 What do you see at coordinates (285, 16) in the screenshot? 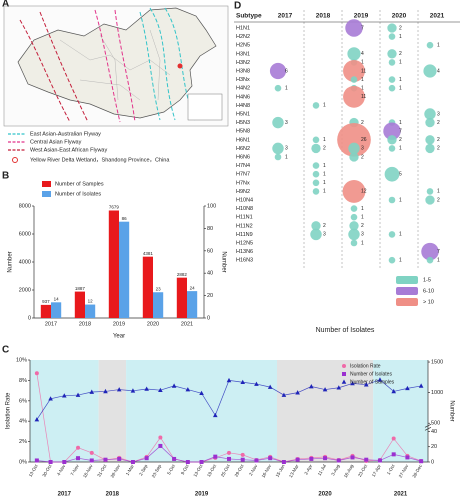
I see `column-header: 2017` at bounding box center [285, 16].